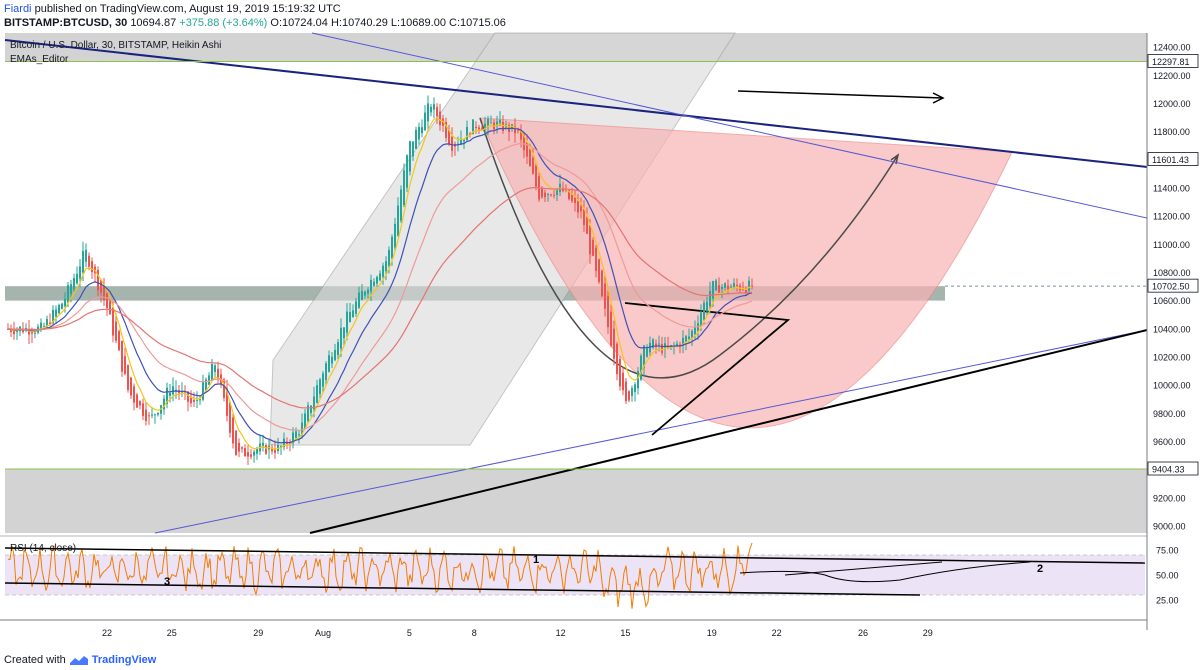  I want to click on tradingview-brand: TradingView, so click(124, 660).